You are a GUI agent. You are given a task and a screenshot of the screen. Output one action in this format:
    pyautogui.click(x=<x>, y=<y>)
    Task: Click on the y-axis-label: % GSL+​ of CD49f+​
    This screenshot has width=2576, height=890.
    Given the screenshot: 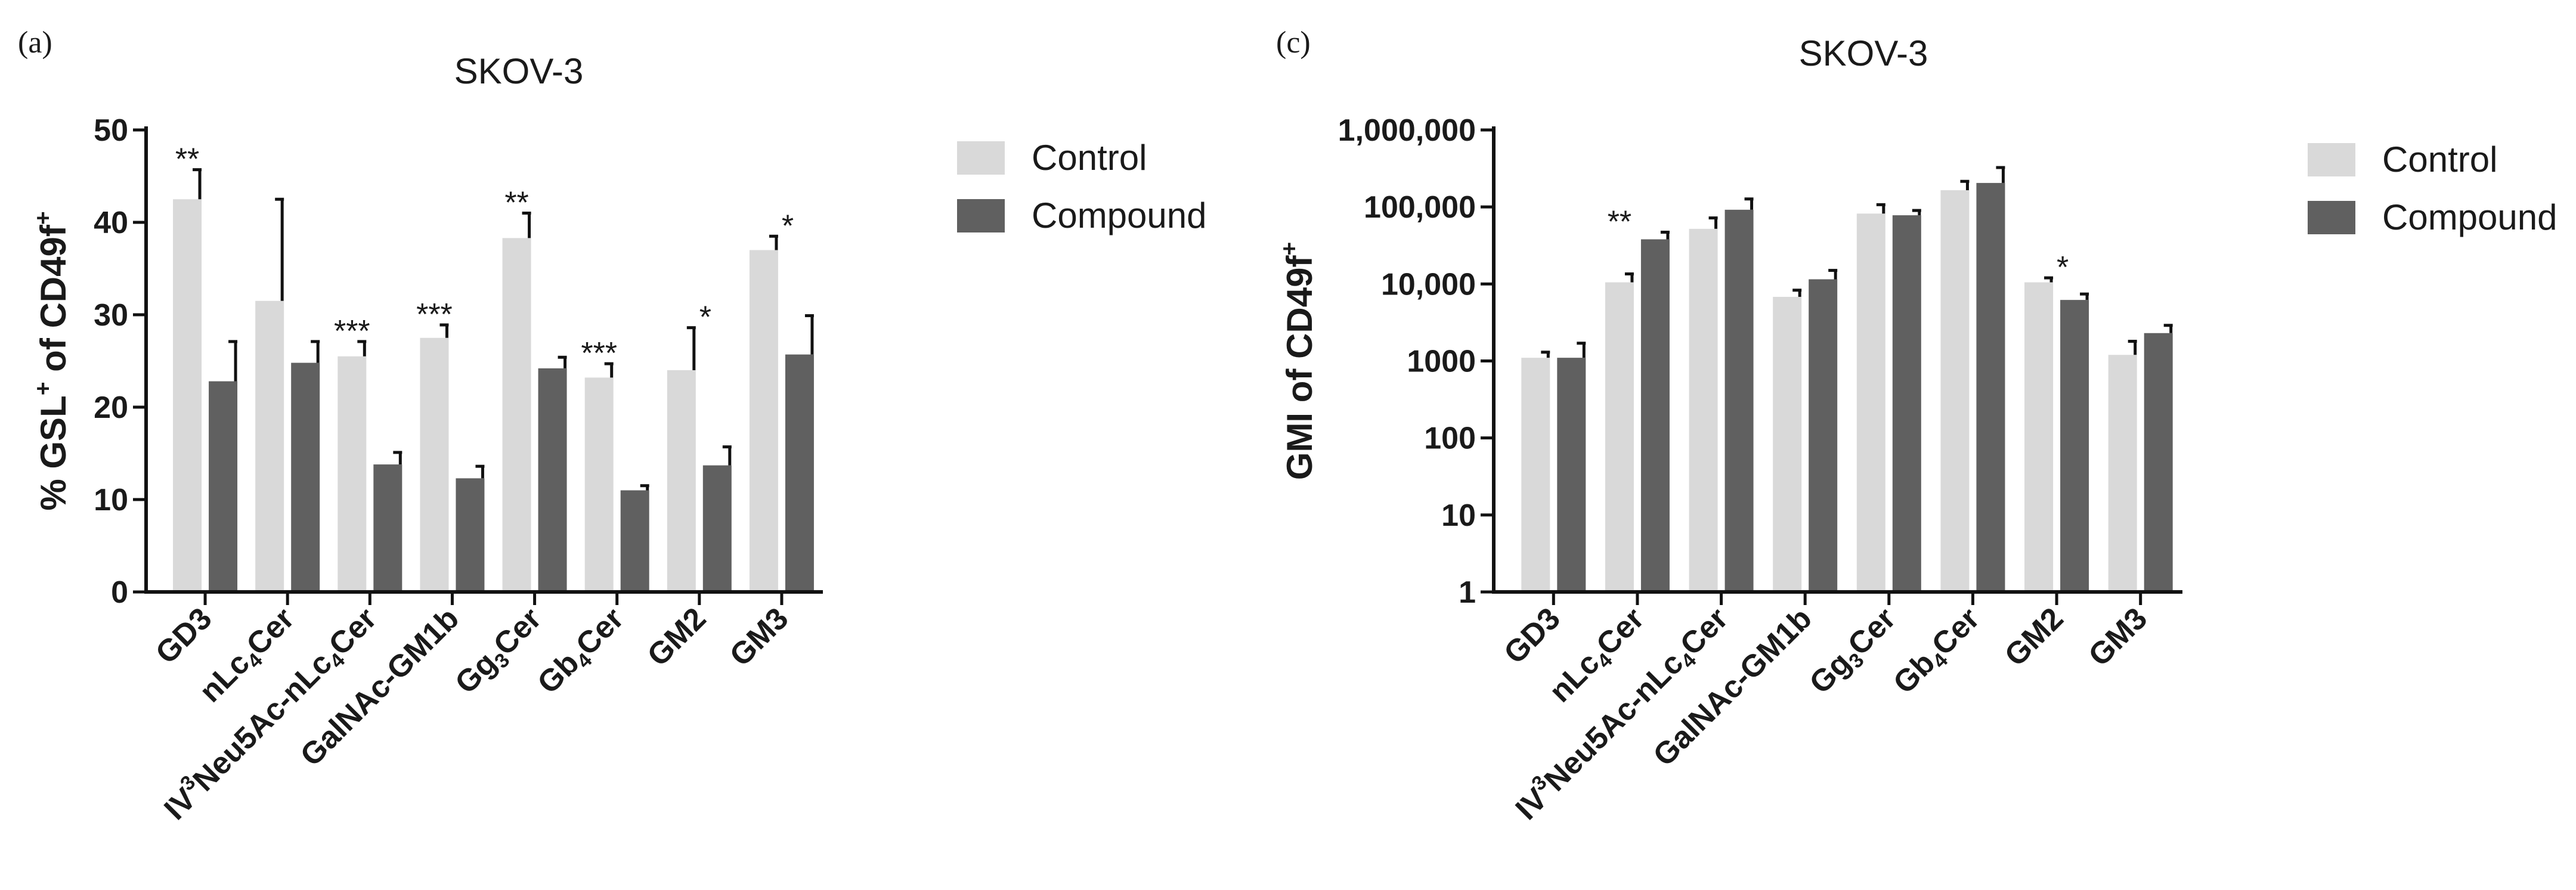 What is the action you would take?
    pyautogui.click(x=51, y=360)
    